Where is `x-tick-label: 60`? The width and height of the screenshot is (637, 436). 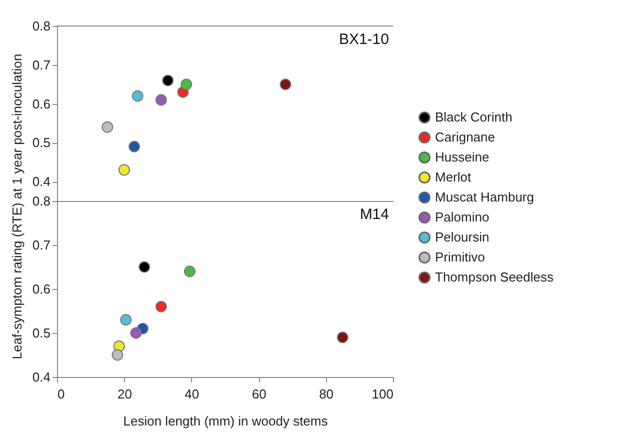
x-tick-label: 60 is located at coordinates (259, 394).